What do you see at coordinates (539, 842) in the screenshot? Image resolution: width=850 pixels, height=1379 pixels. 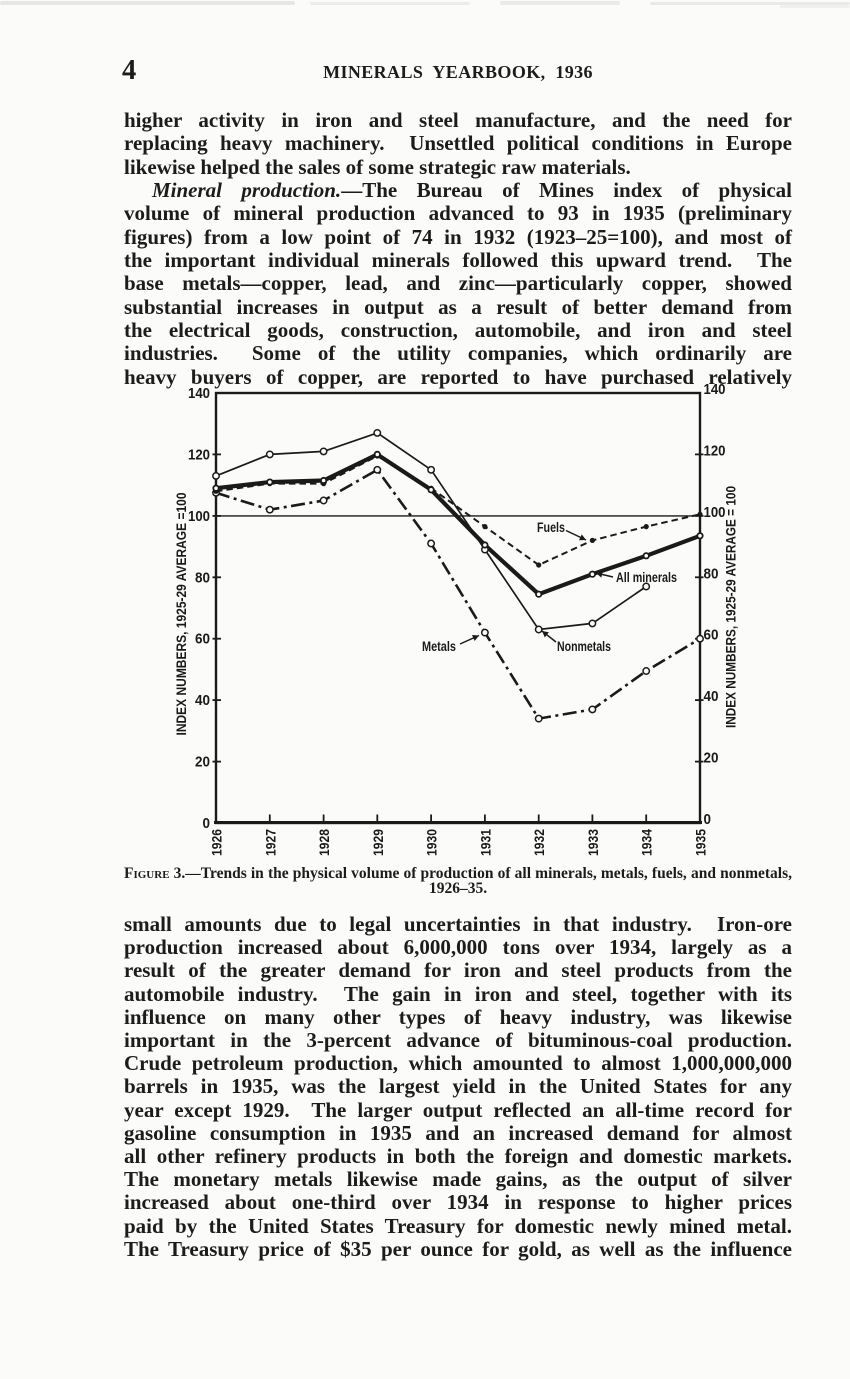 I see `svg-text: 1932` at bounding box center [539, 842].